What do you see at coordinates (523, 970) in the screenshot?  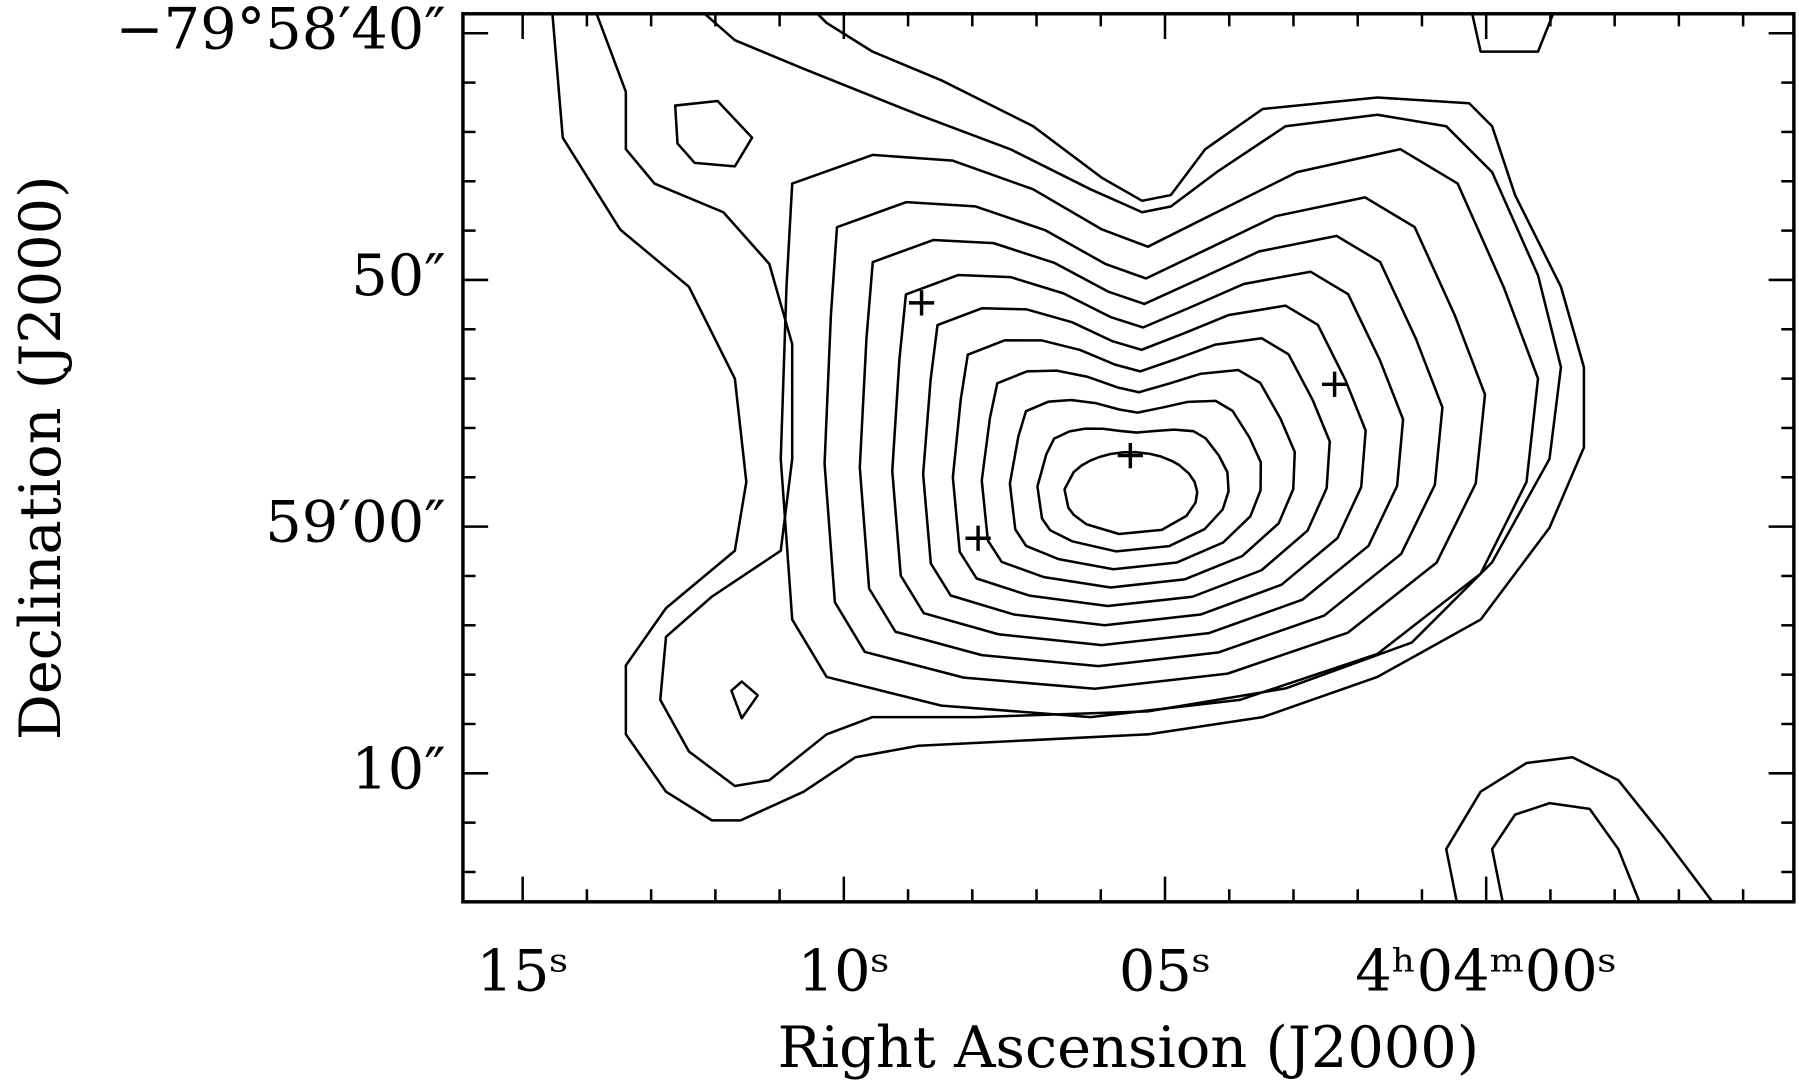 I see `x-tick-label: 15ˢ` at bounding box center [523, 970].